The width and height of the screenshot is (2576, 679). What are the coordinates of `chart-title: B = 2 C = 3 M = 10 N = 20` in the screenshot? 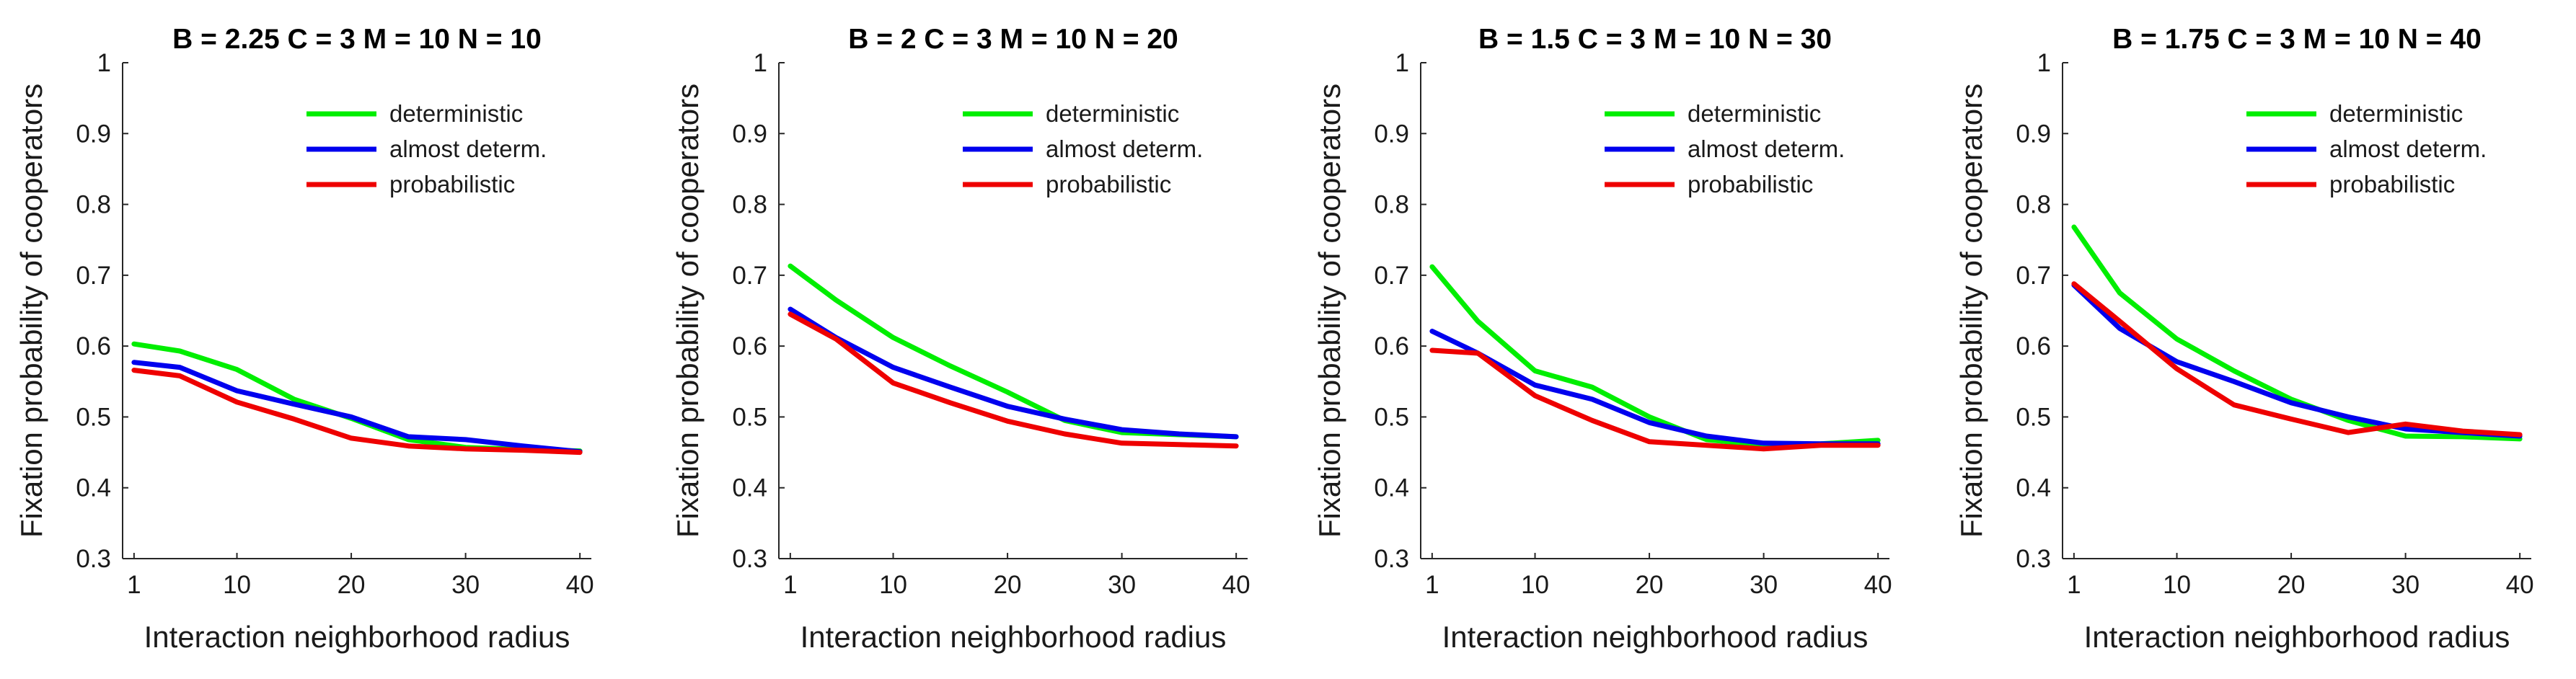 It's located at (1013, 39).